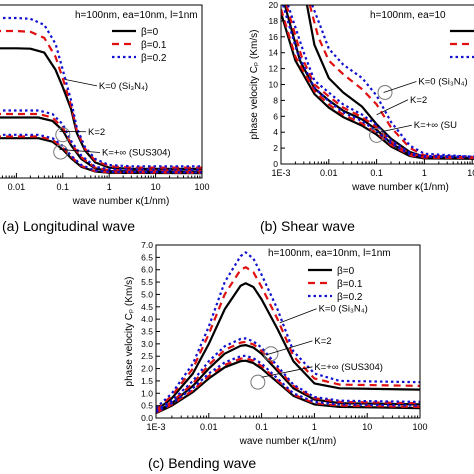 The image size is (474, 474). Describe the element at coordinates (147, 344) in the screenshot. I see `y-tick-label-c-6: 3.0` at that location.